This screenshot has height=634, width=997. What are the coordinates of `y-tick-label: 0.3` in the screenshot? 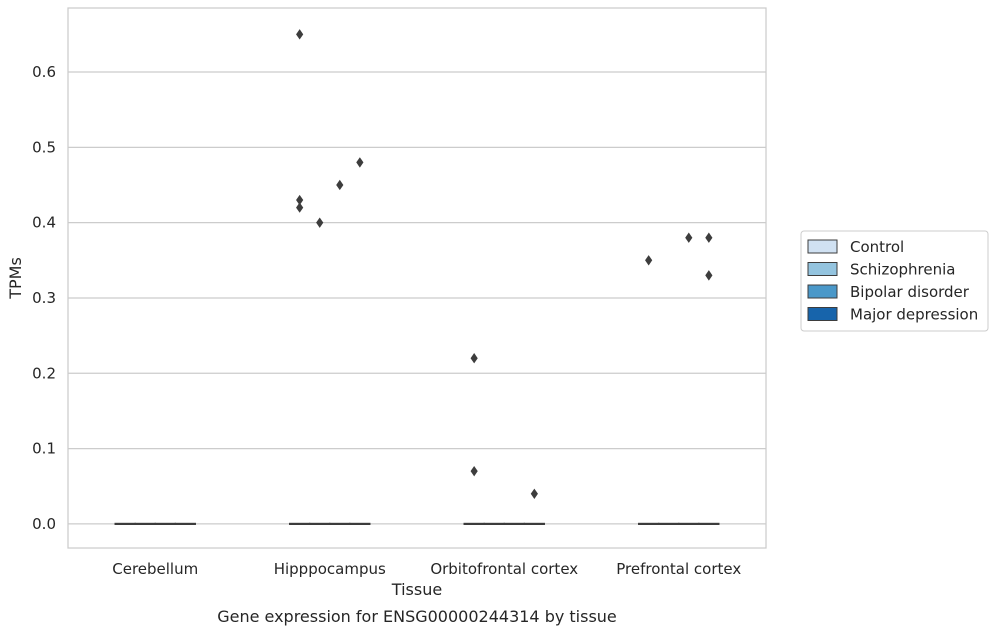 It's located at (44, 298).